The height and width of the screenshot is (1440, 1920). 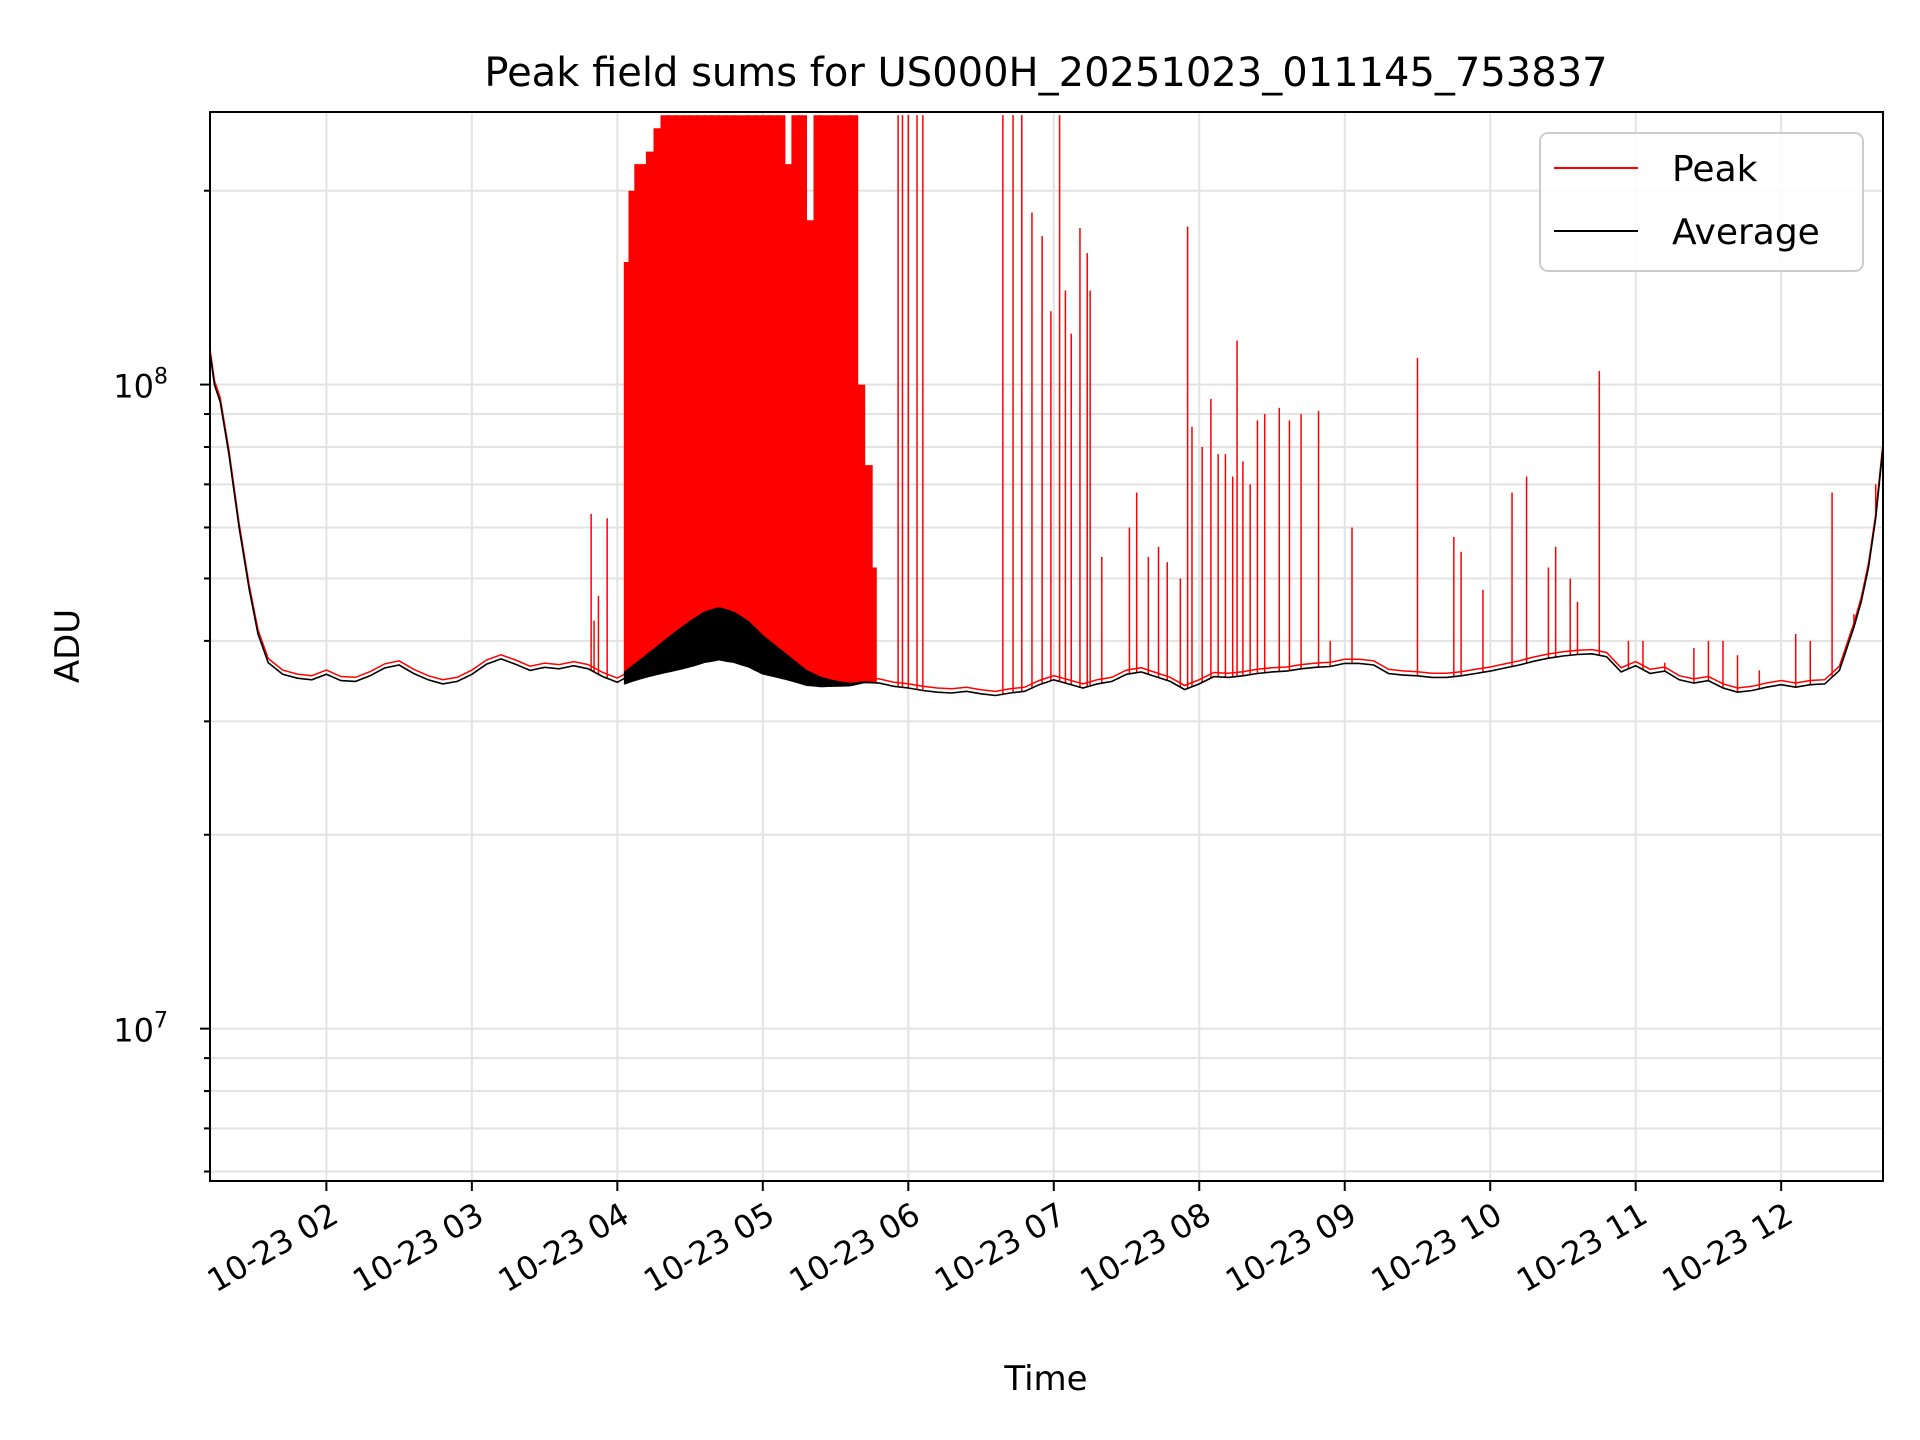 What do you see at coordinates (1701, 202) in the screenshot?
I see `legend: Peak Average` at bounding box center [1701, 202].